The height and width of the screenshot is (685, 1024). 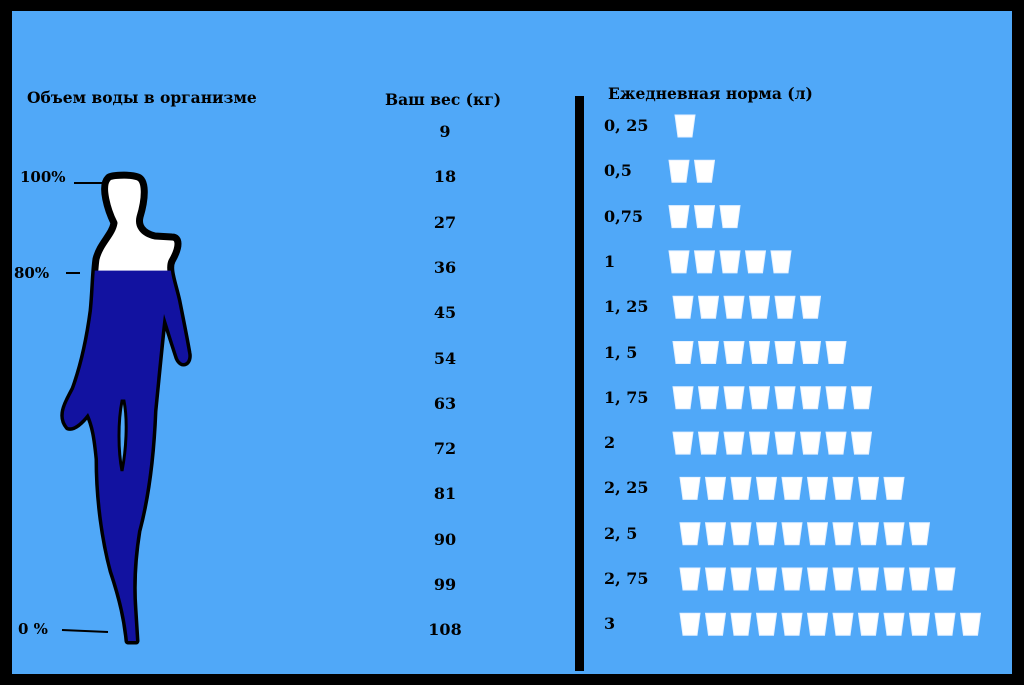 What do you see at coordinates (445, 630) in the screenshot?
I see `weight-value: 108` at bounding box center [445, 630].